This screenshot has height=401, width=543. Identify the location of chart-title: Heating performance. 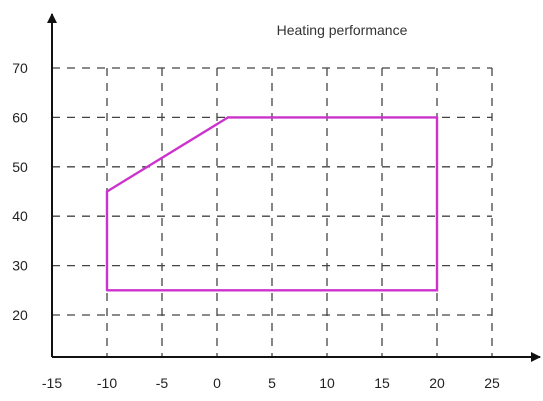
(342, 30).